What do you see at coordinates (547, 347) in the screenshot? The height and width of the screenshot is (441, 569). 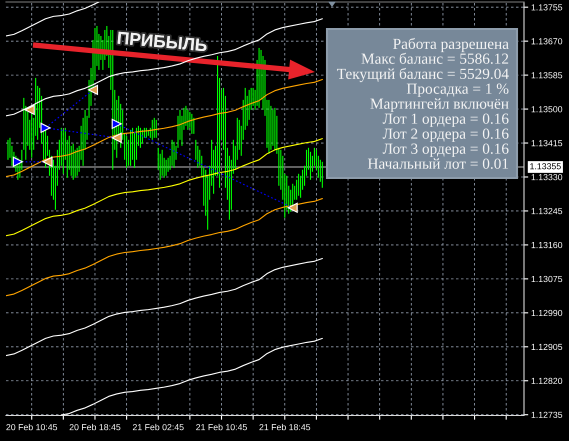 I see `y-tick-label: 1.12905` at bounding box center [547, 347].